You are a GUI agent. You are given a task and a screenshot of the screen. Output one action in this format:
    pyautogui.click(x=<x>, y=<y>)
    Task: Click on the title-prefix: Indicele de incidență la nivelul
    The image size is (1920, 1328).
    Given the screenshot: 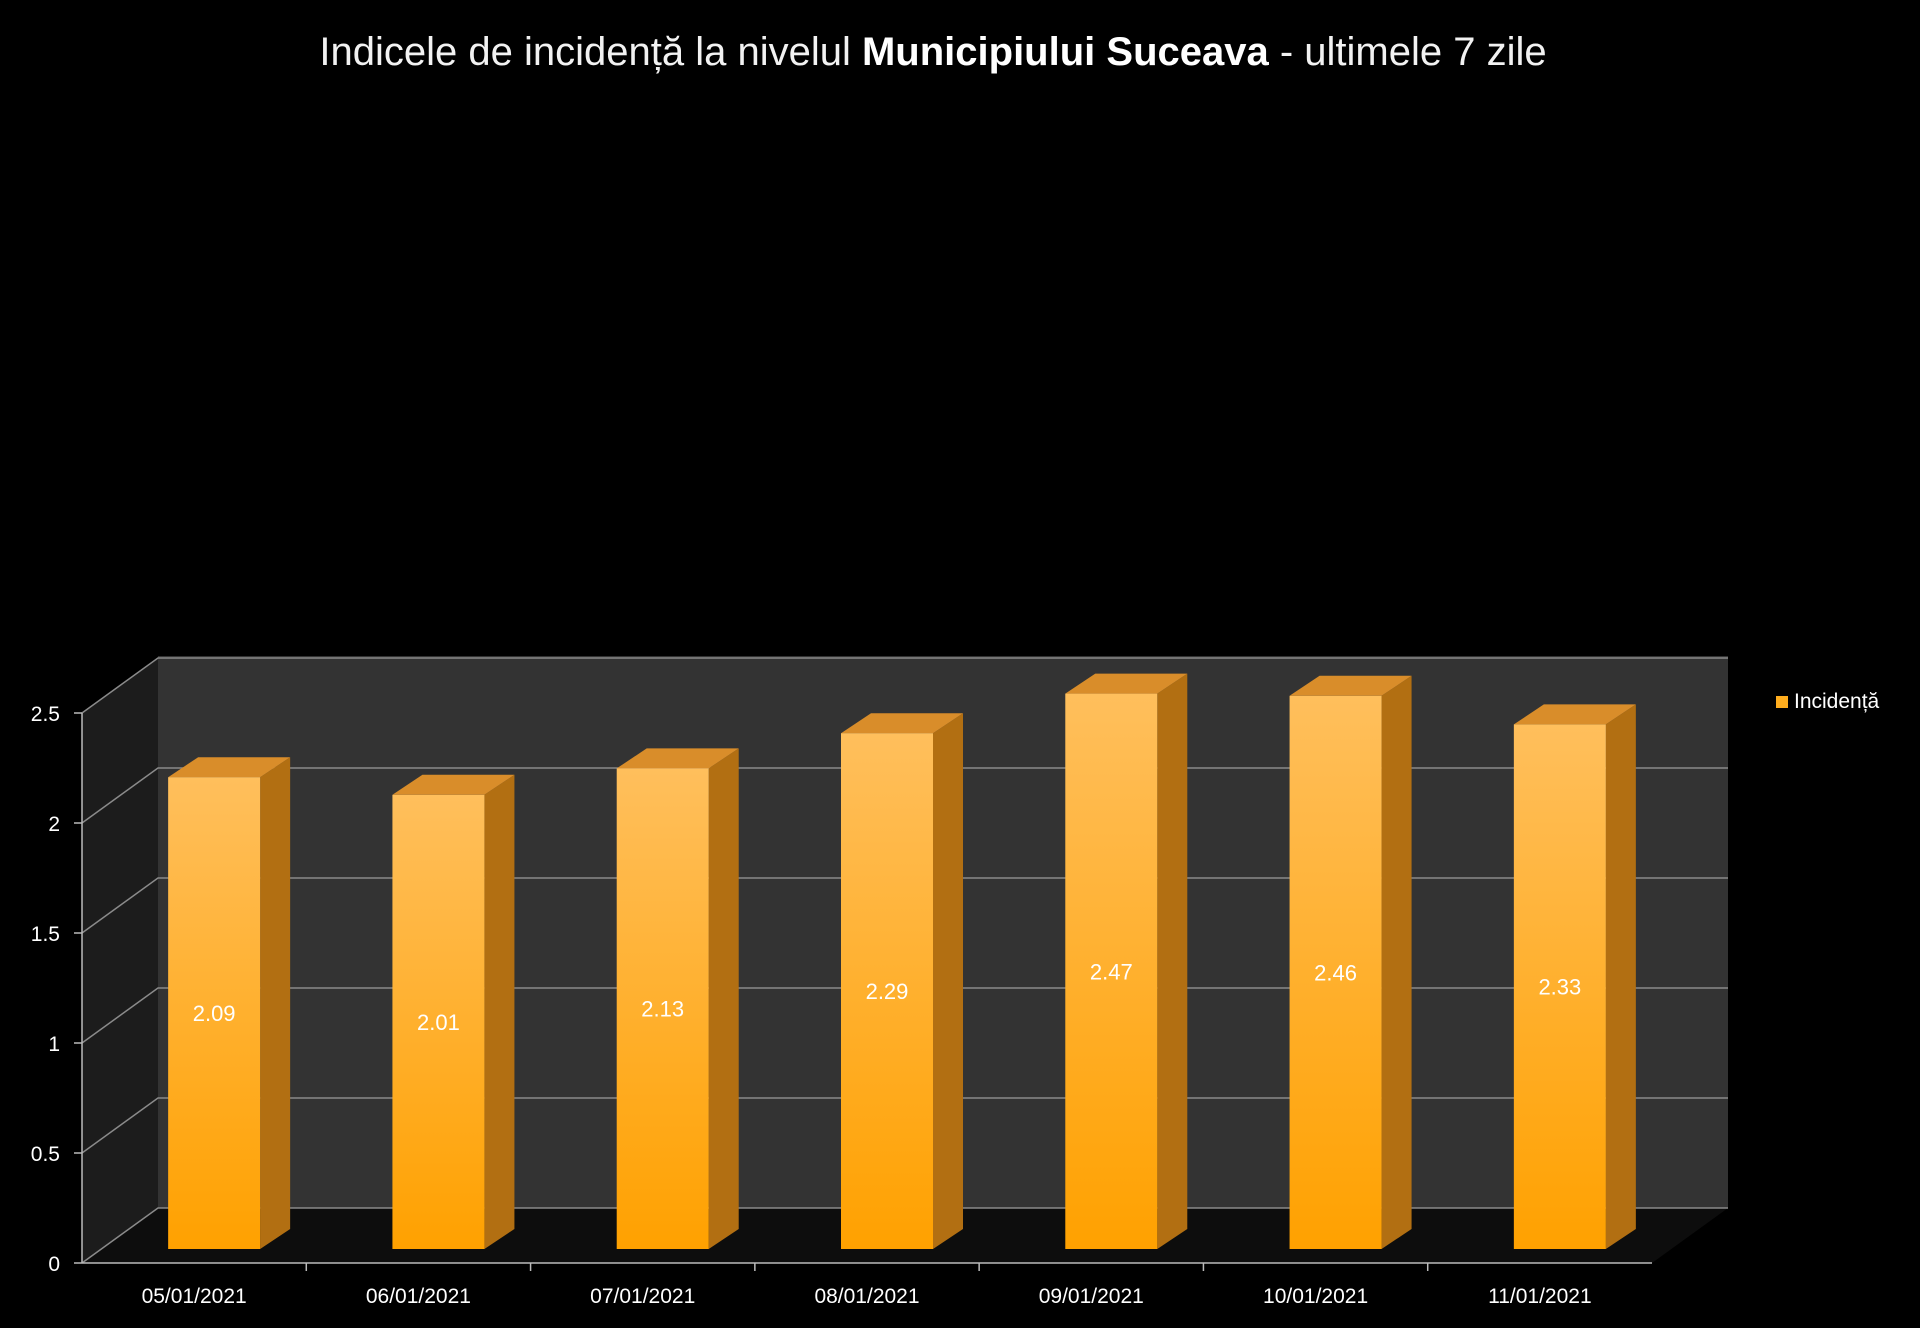 What is the action you would take?
    pyautogui.click(x=590, y=52)
    